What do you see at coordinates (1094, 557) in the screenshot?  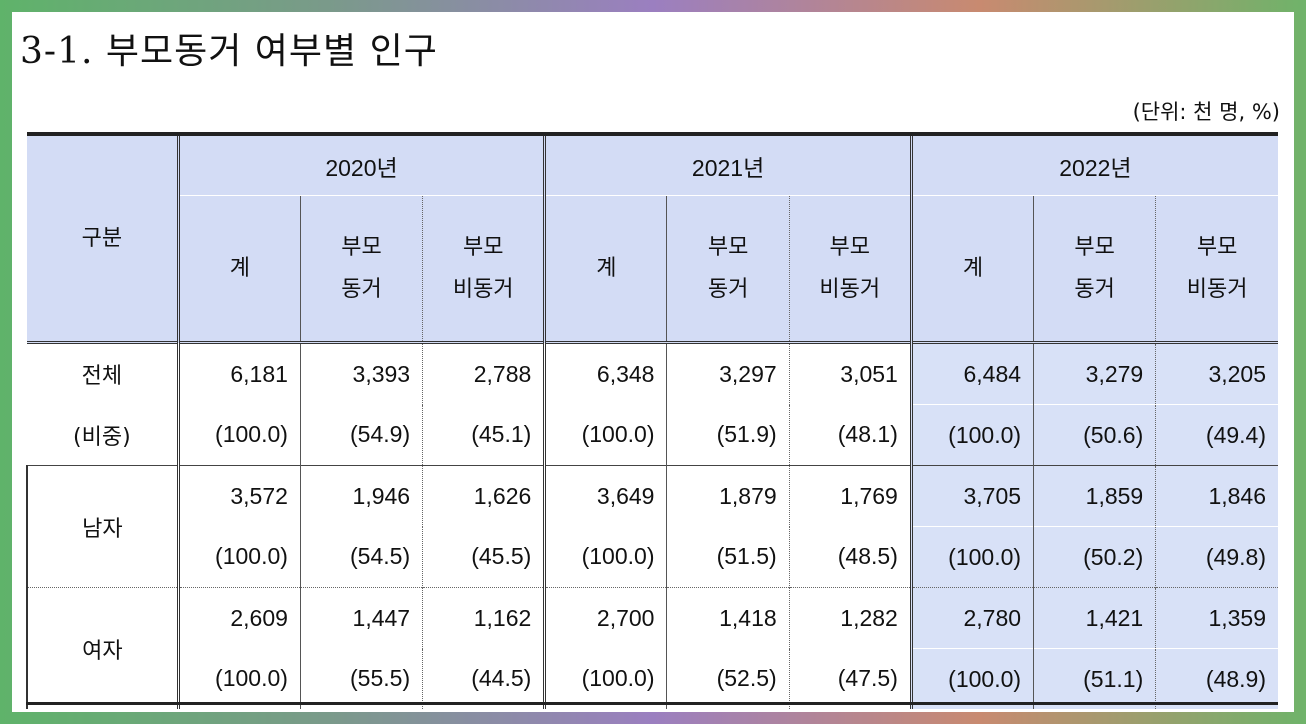 I see `table-cell: (50.2)` at bounding box center [1094, 557].